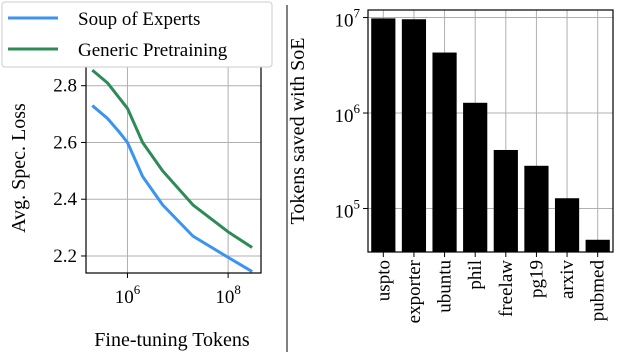 The width and height of the screenshot is (621, 358). I want to click on tokens-x-tick-label-exporter: exporter, so click(414, 291).